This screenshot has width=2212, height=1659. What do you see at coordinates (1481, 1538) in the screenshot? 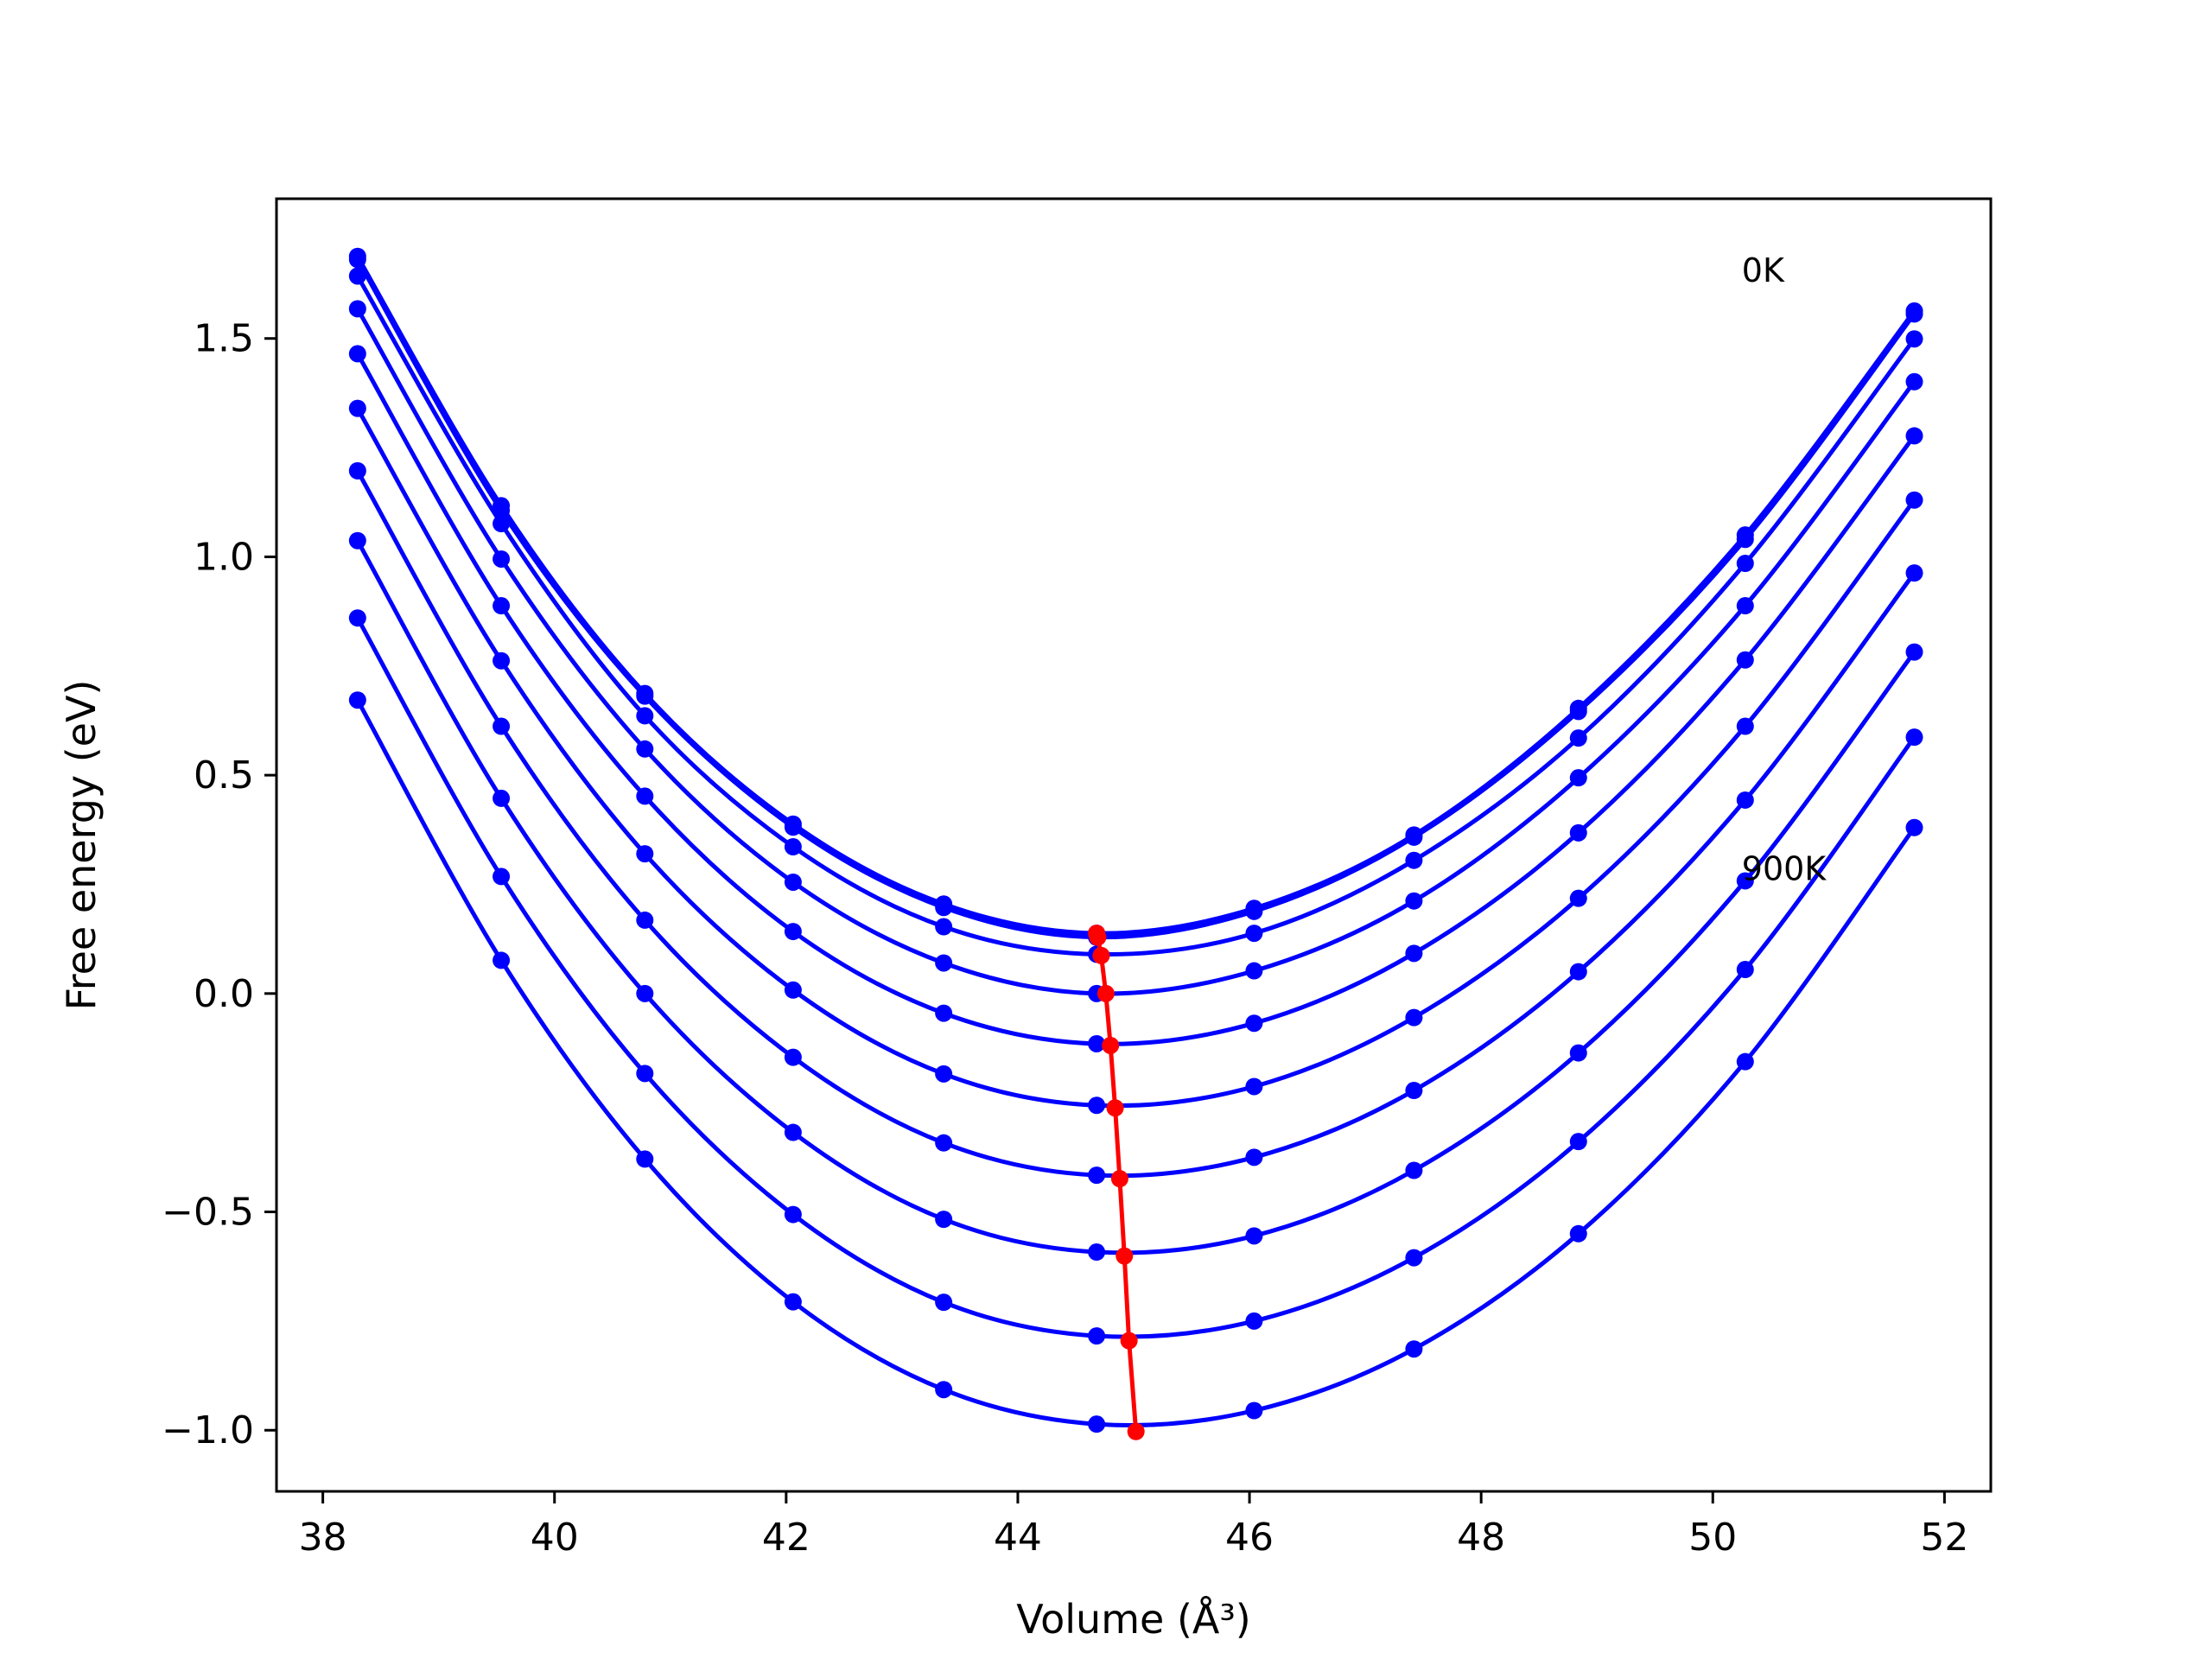
I see `x-tick-label-5: 48` at bounding box center [1481, 1538].